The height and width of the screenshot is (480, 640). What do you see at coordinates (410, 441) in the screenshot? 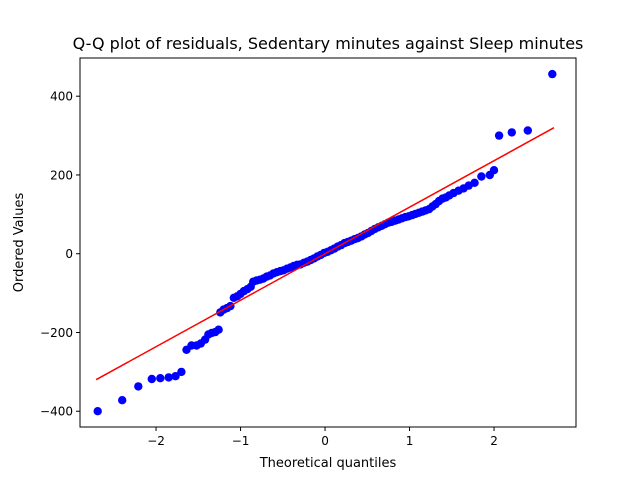
I see `x-tick-label: 1` at bounding box center [410, 441].